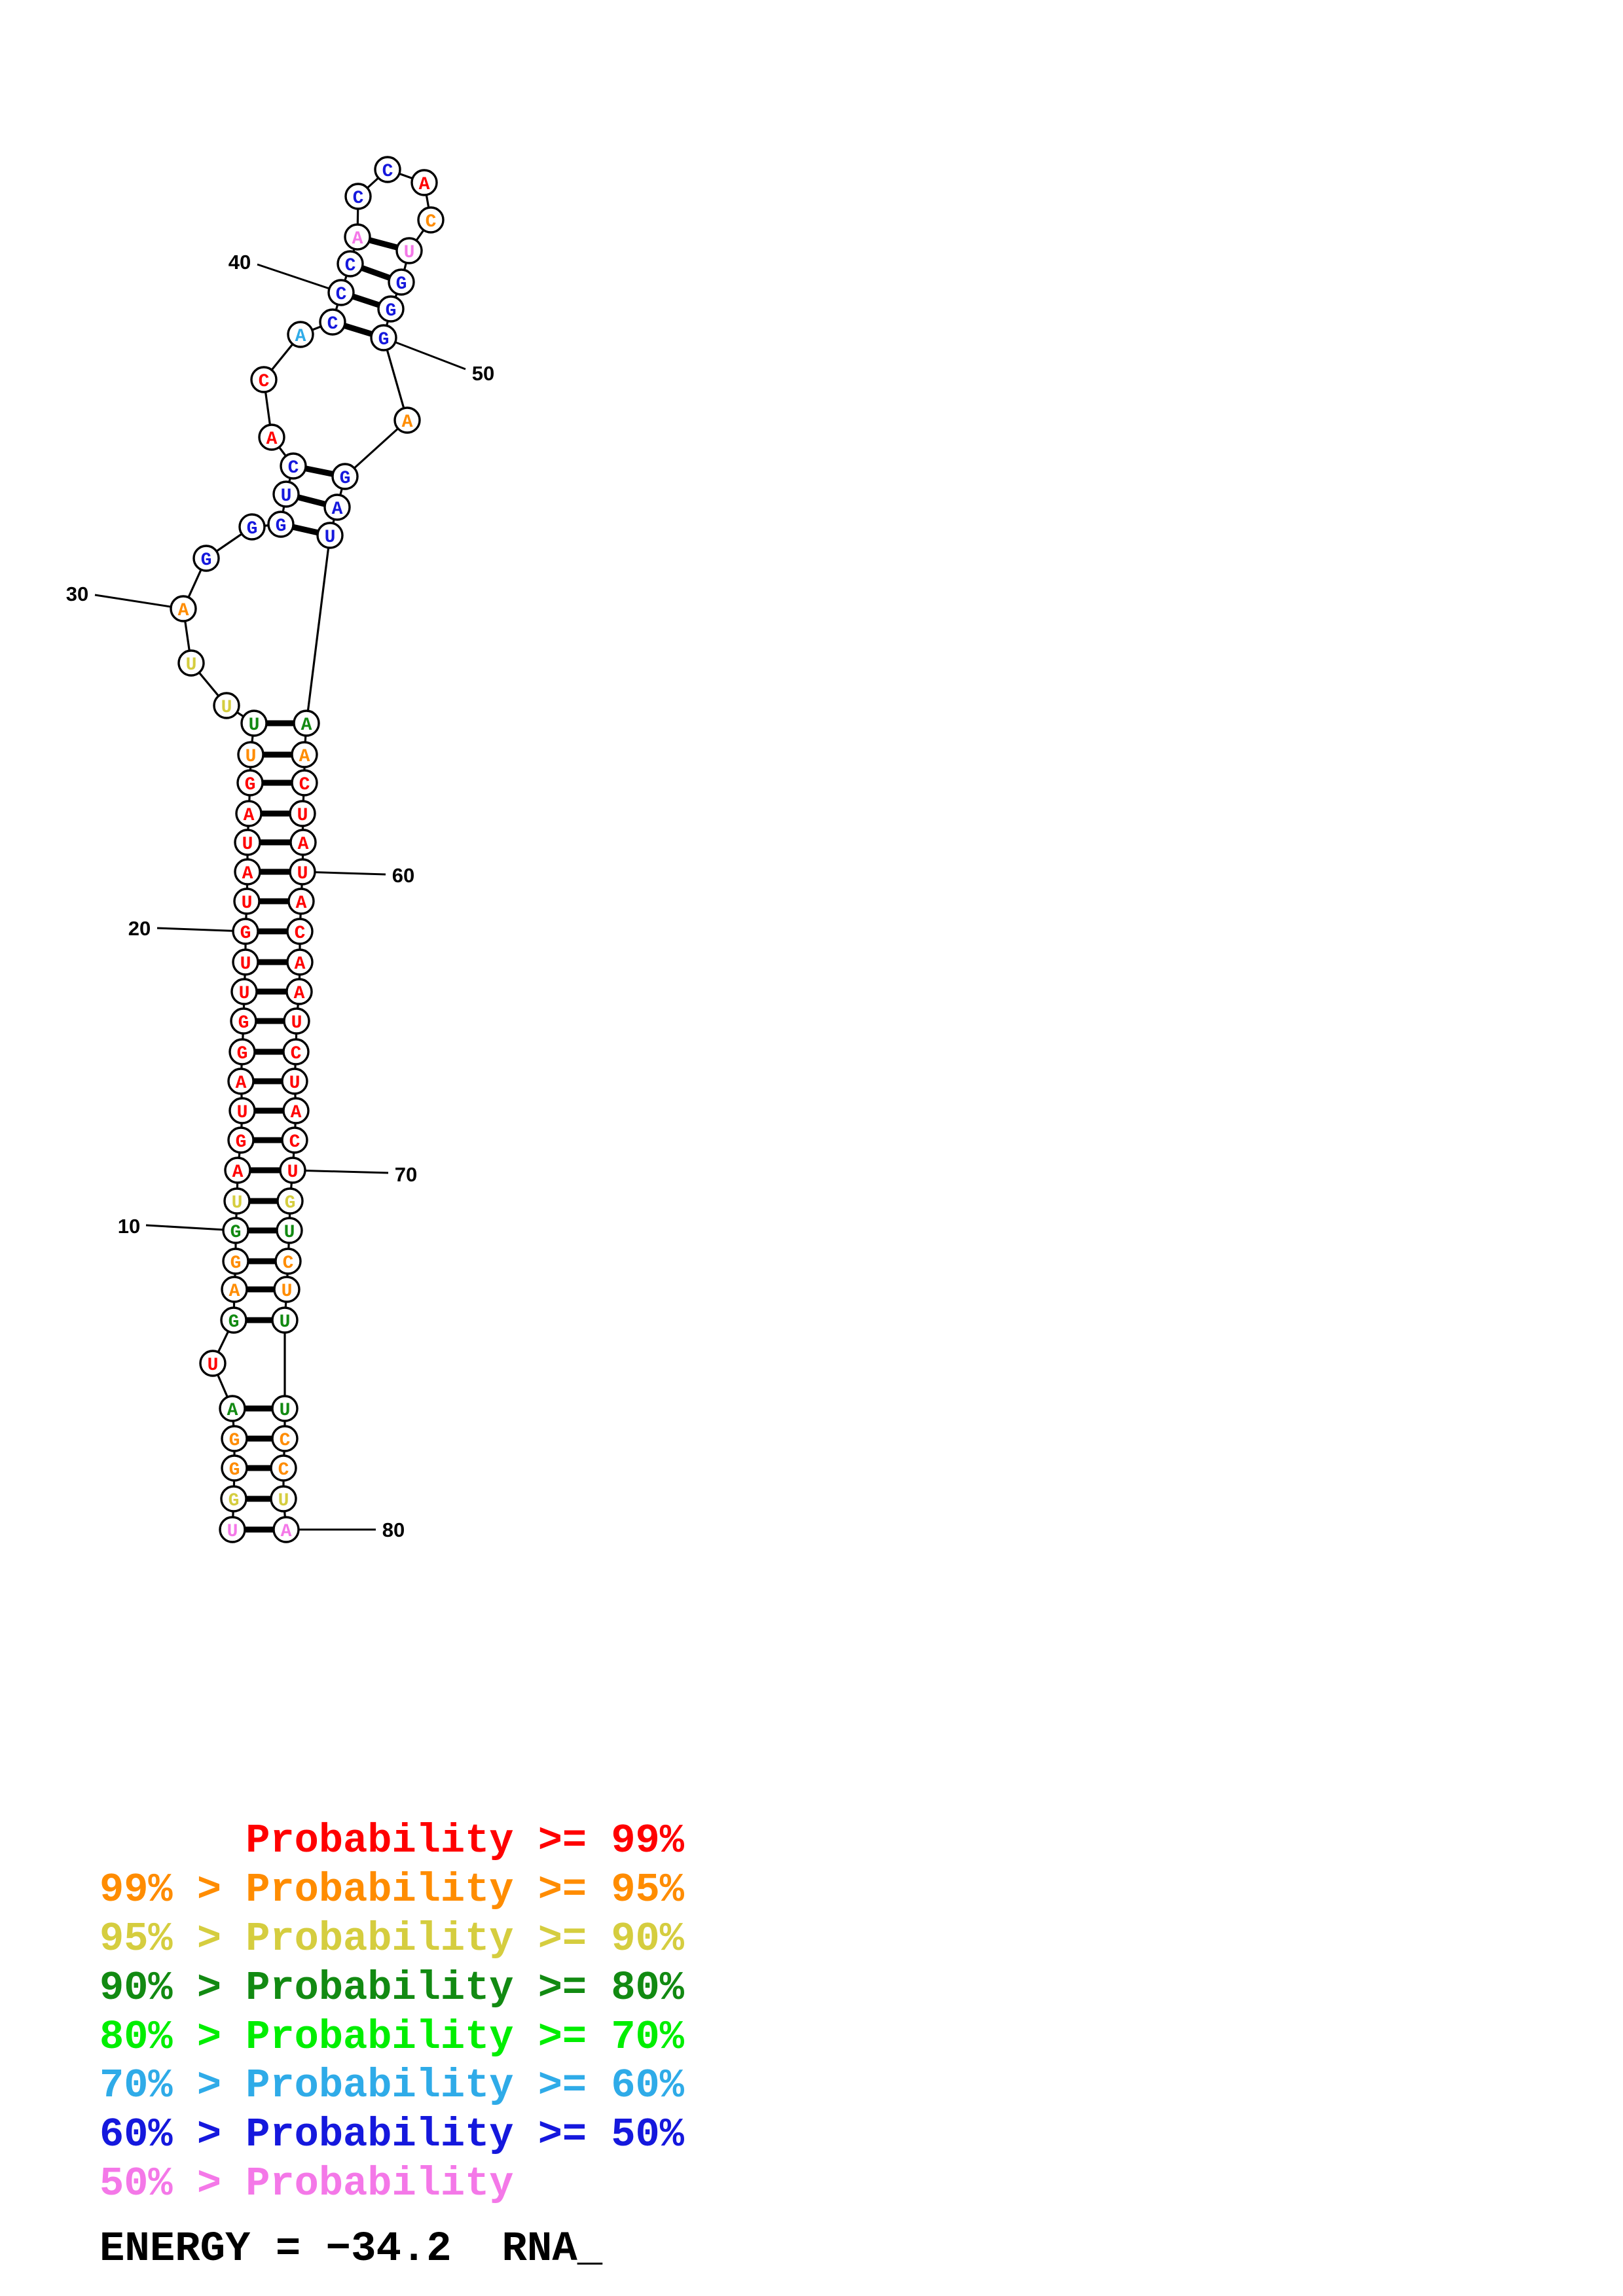 The width and height of the screenshot is (1623, 2296). I want to click on backbone-line, so click(376, 448).